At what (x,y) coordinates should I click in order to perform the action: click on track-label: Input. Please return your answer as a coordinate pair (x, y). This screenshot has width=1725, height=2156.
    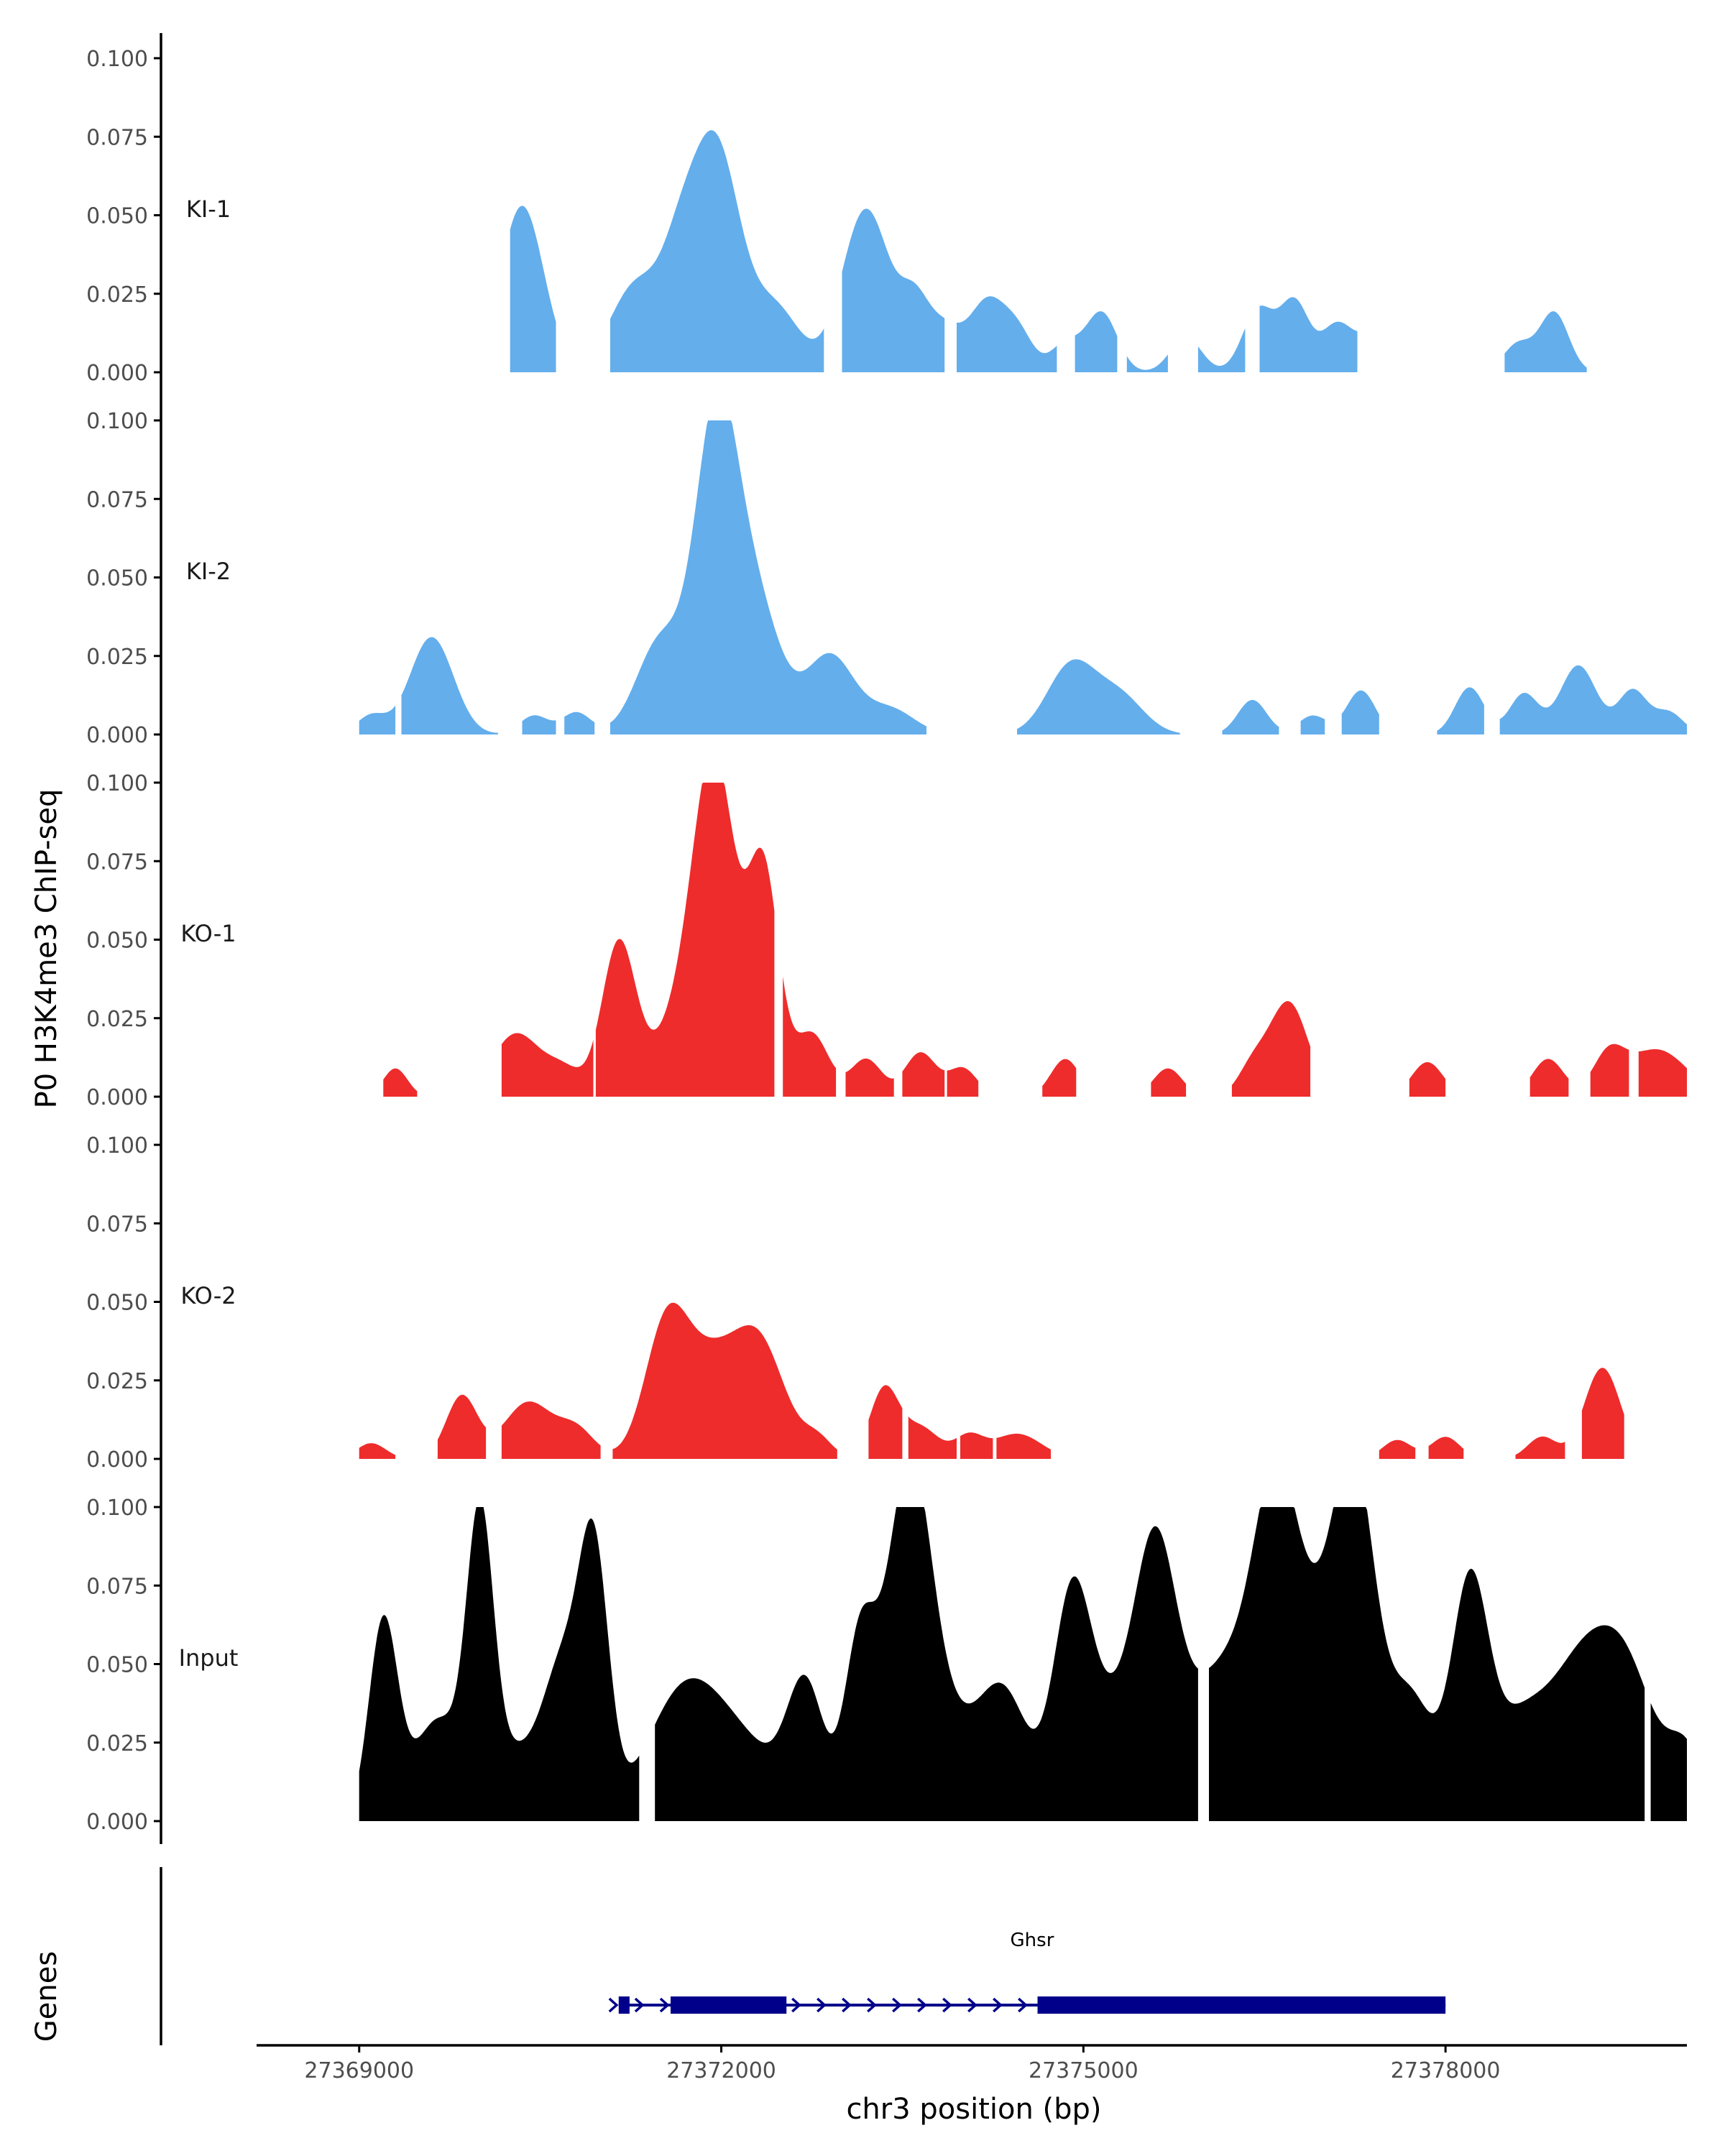
    Looking at the image, I should click on (209, 1658).